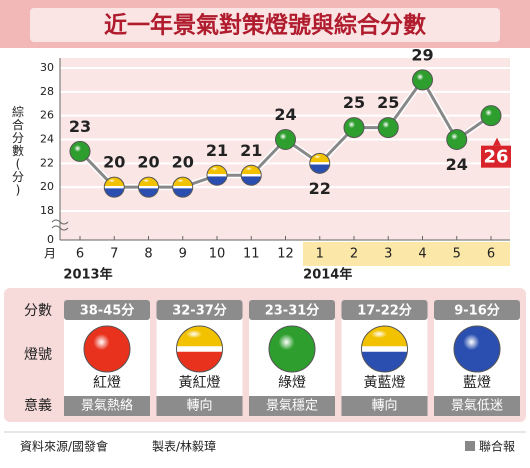 Image resolution: width=530 pixels, height=468 pixels. I want to click on x-tick-label: 5, so click(457, 254).